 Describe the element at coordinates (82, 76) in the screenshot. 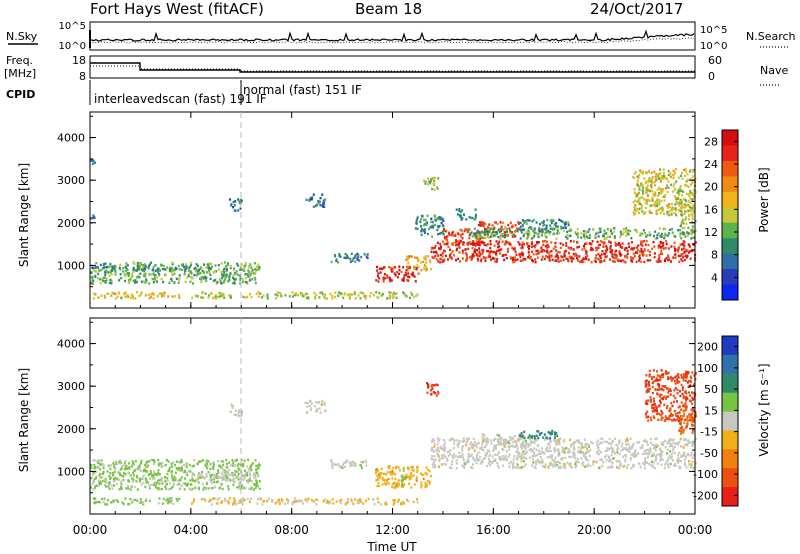

I see `freq-tick-low: 8` at that location.